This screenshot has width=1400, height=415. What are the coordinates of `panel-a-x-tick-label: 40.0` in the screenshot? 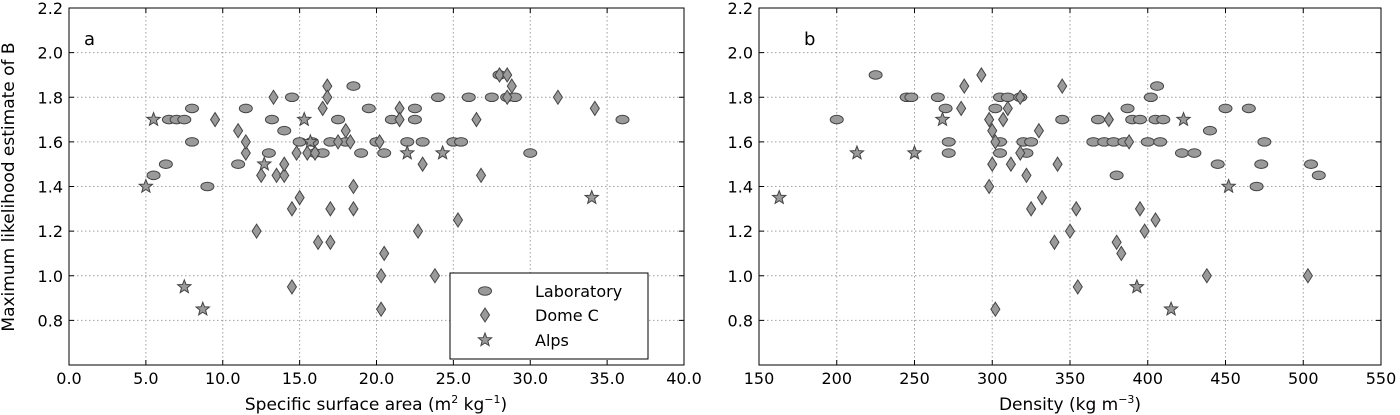 It's located at (684, 378).